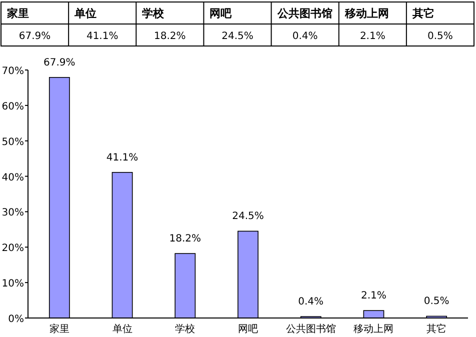 This screenshot has height=337, width=476. What do you see at coordinates (85, 13) in the screenshot?
I see `category-label: 单位` at bounding box center [85, 13].